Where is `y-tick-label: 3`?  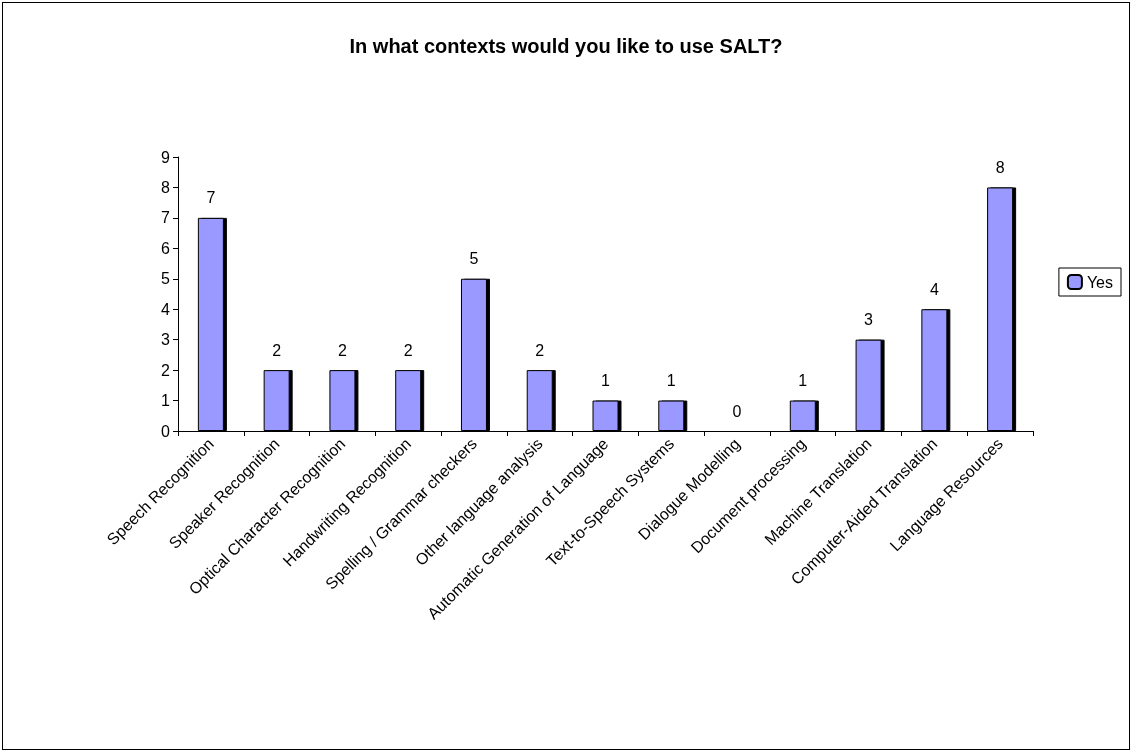 y-tick-label: 3 is located at coordinates (166, 340).